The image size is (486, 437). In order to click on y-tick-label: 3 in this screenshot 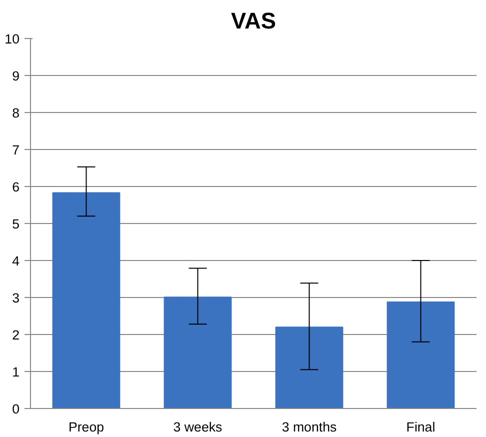, I will do `click(16, 298)`.